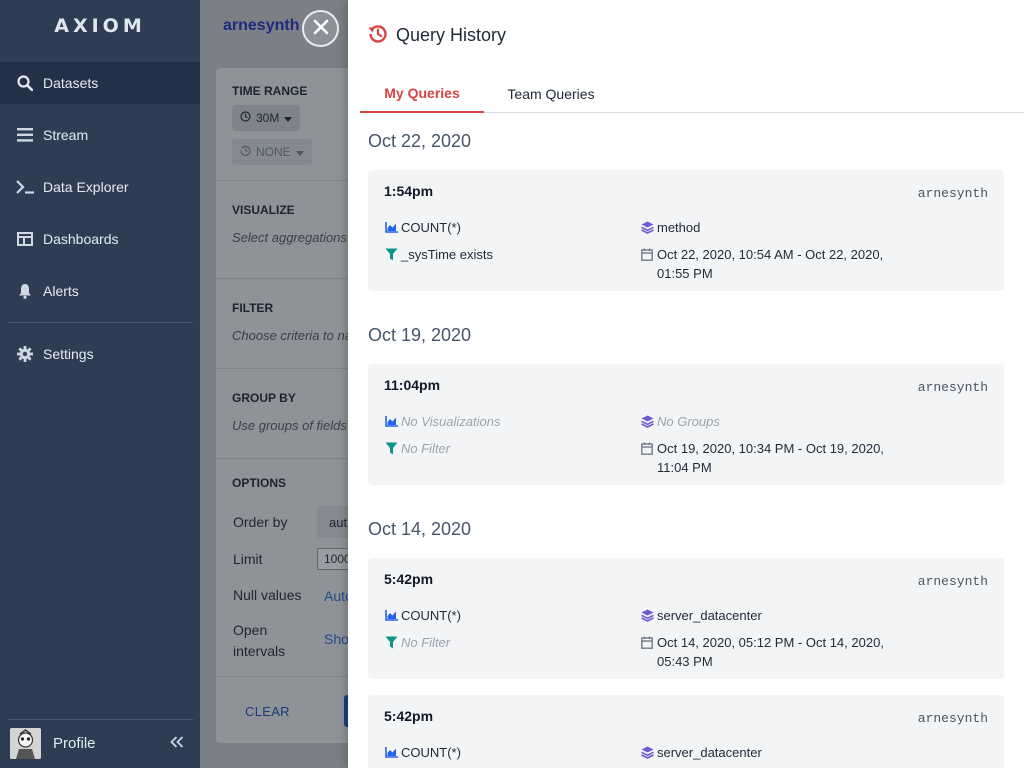 The height and width of the screenshot is (768, 1024). I want to click on clock-icon, so click(245, 118).